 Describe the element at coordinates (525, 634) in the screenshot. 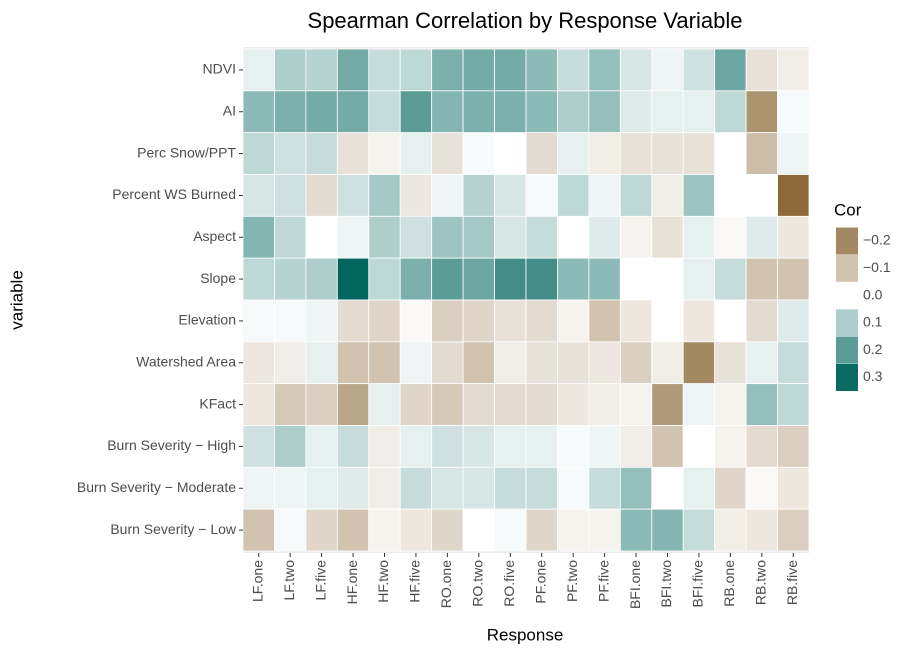

I see `x-axis-title: Response` at that location.